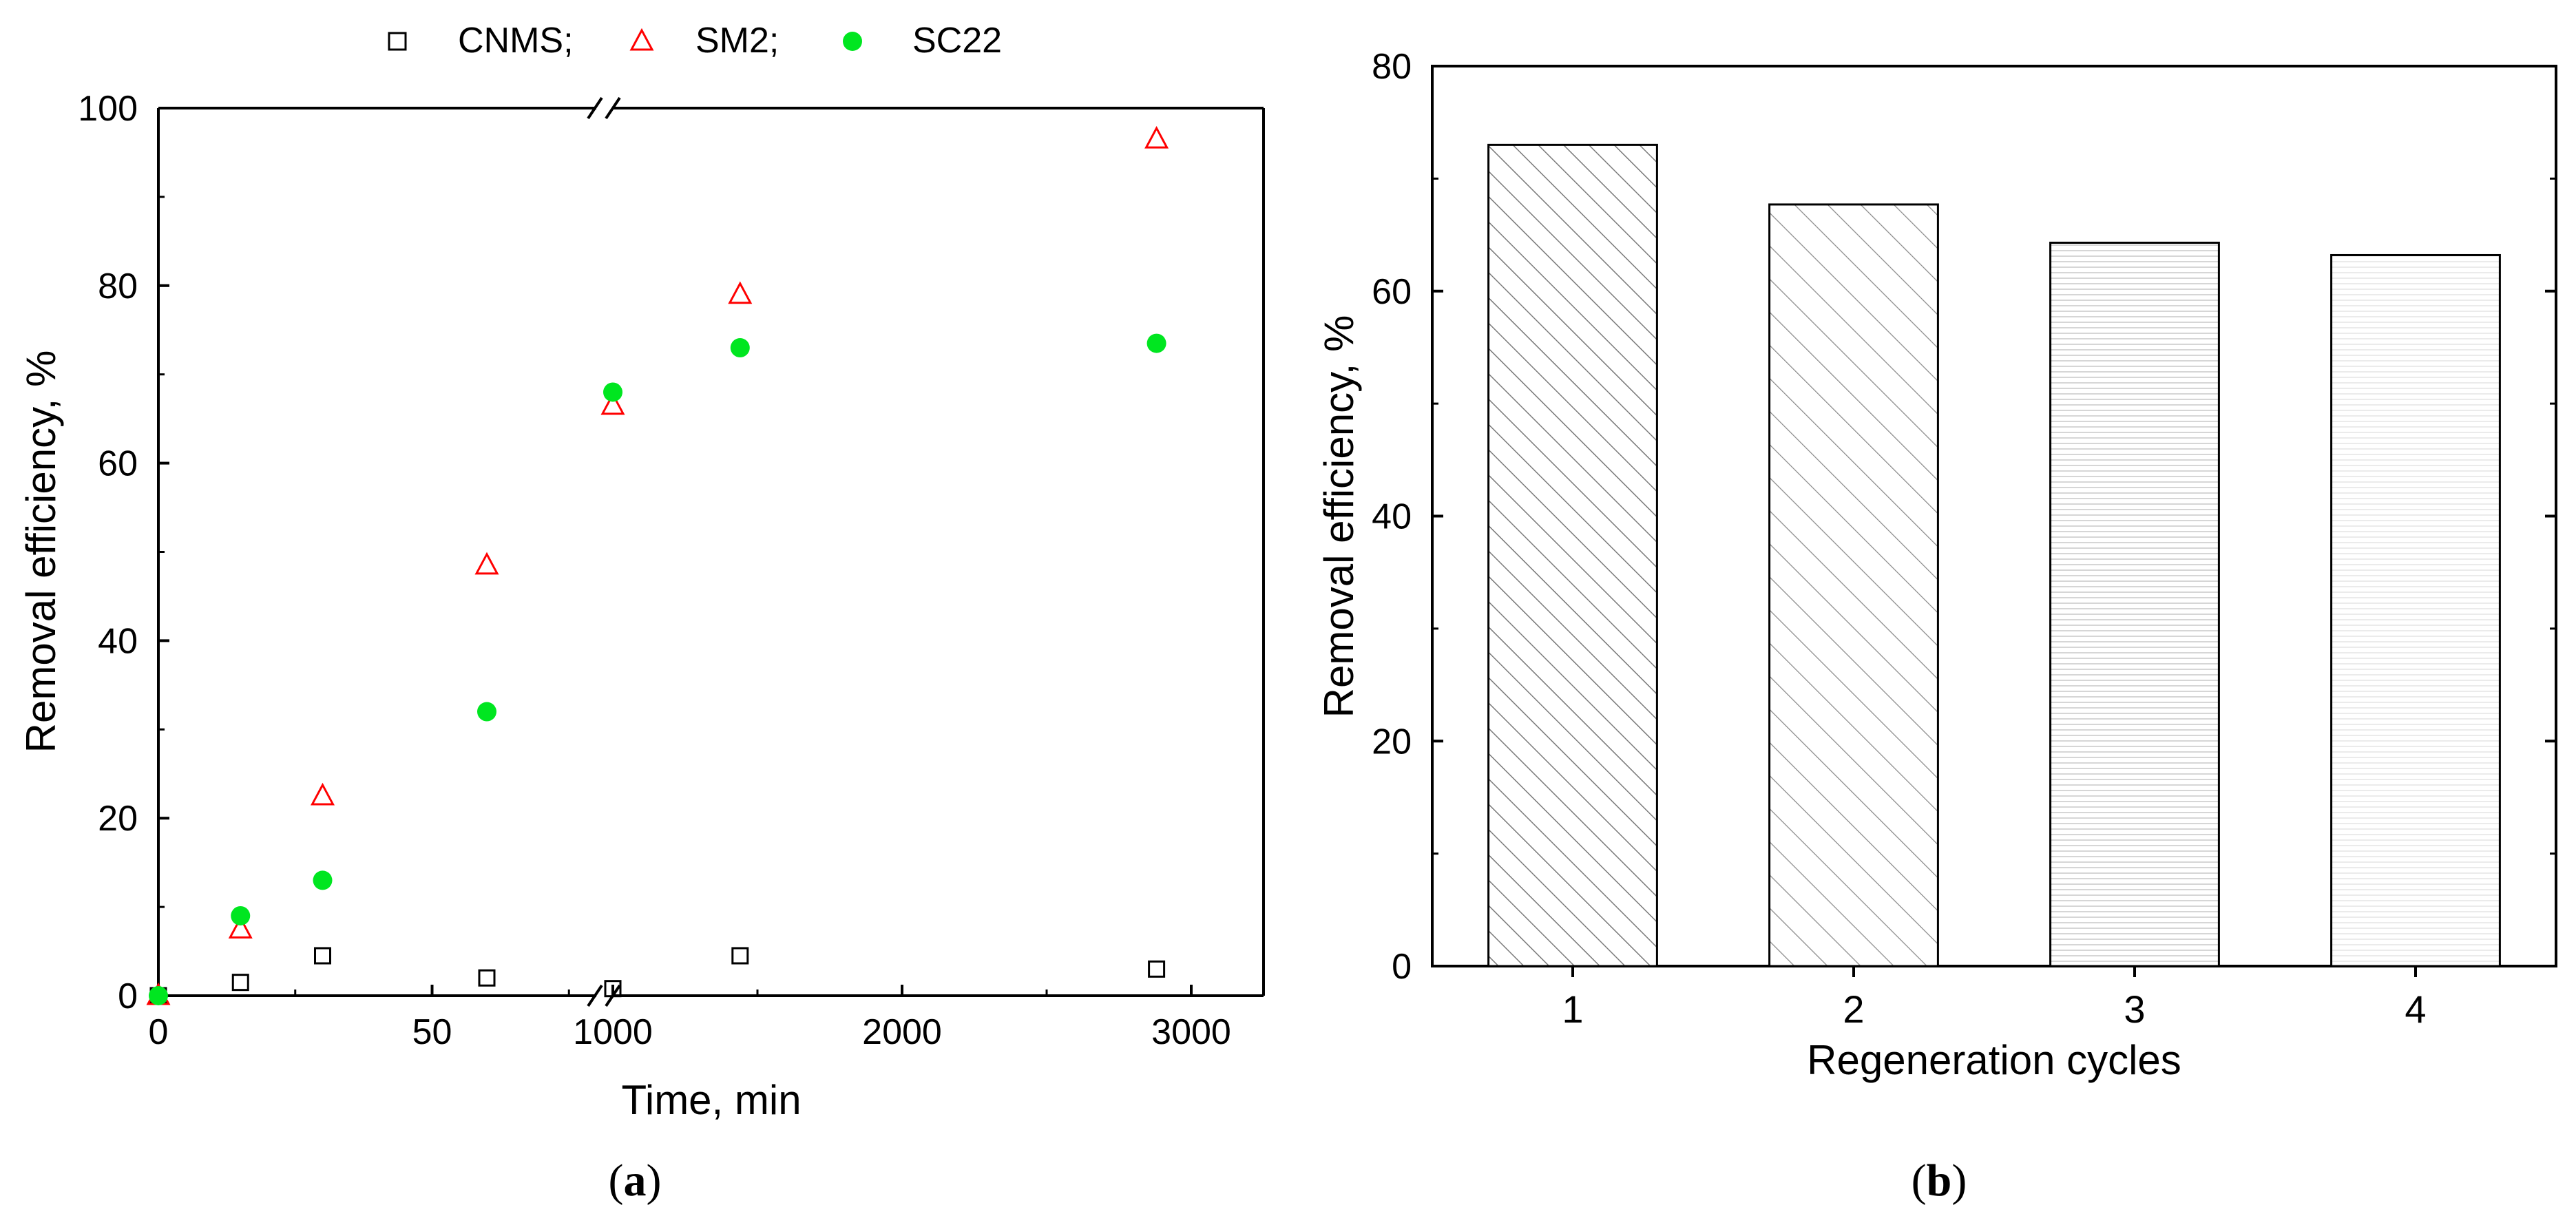 This screenshot has width=2576, height=1225. I want to click on legend-marker-sm2, so click(641, 39).